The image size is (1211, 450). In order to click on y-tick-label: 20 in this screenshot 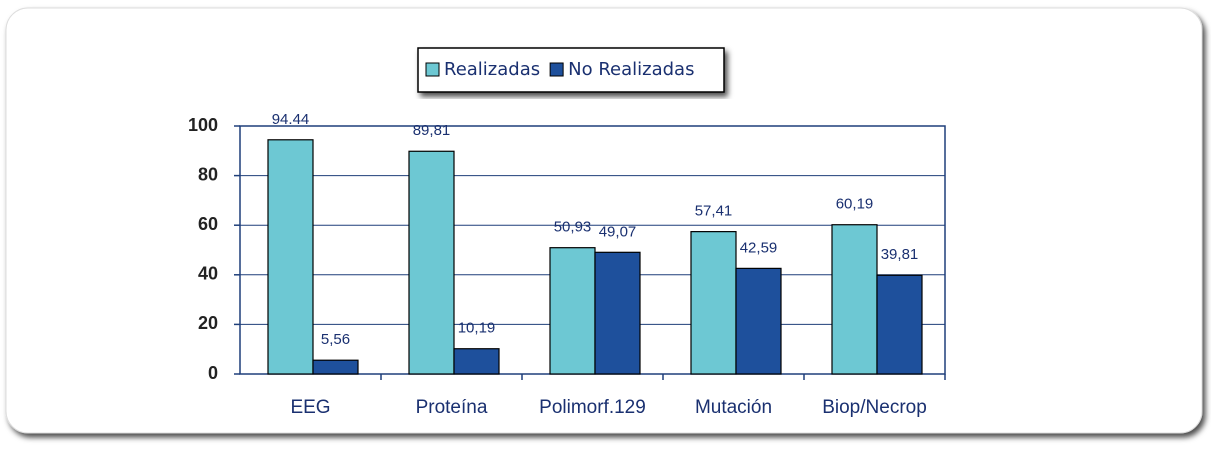, I will do `click(208, 323)`.